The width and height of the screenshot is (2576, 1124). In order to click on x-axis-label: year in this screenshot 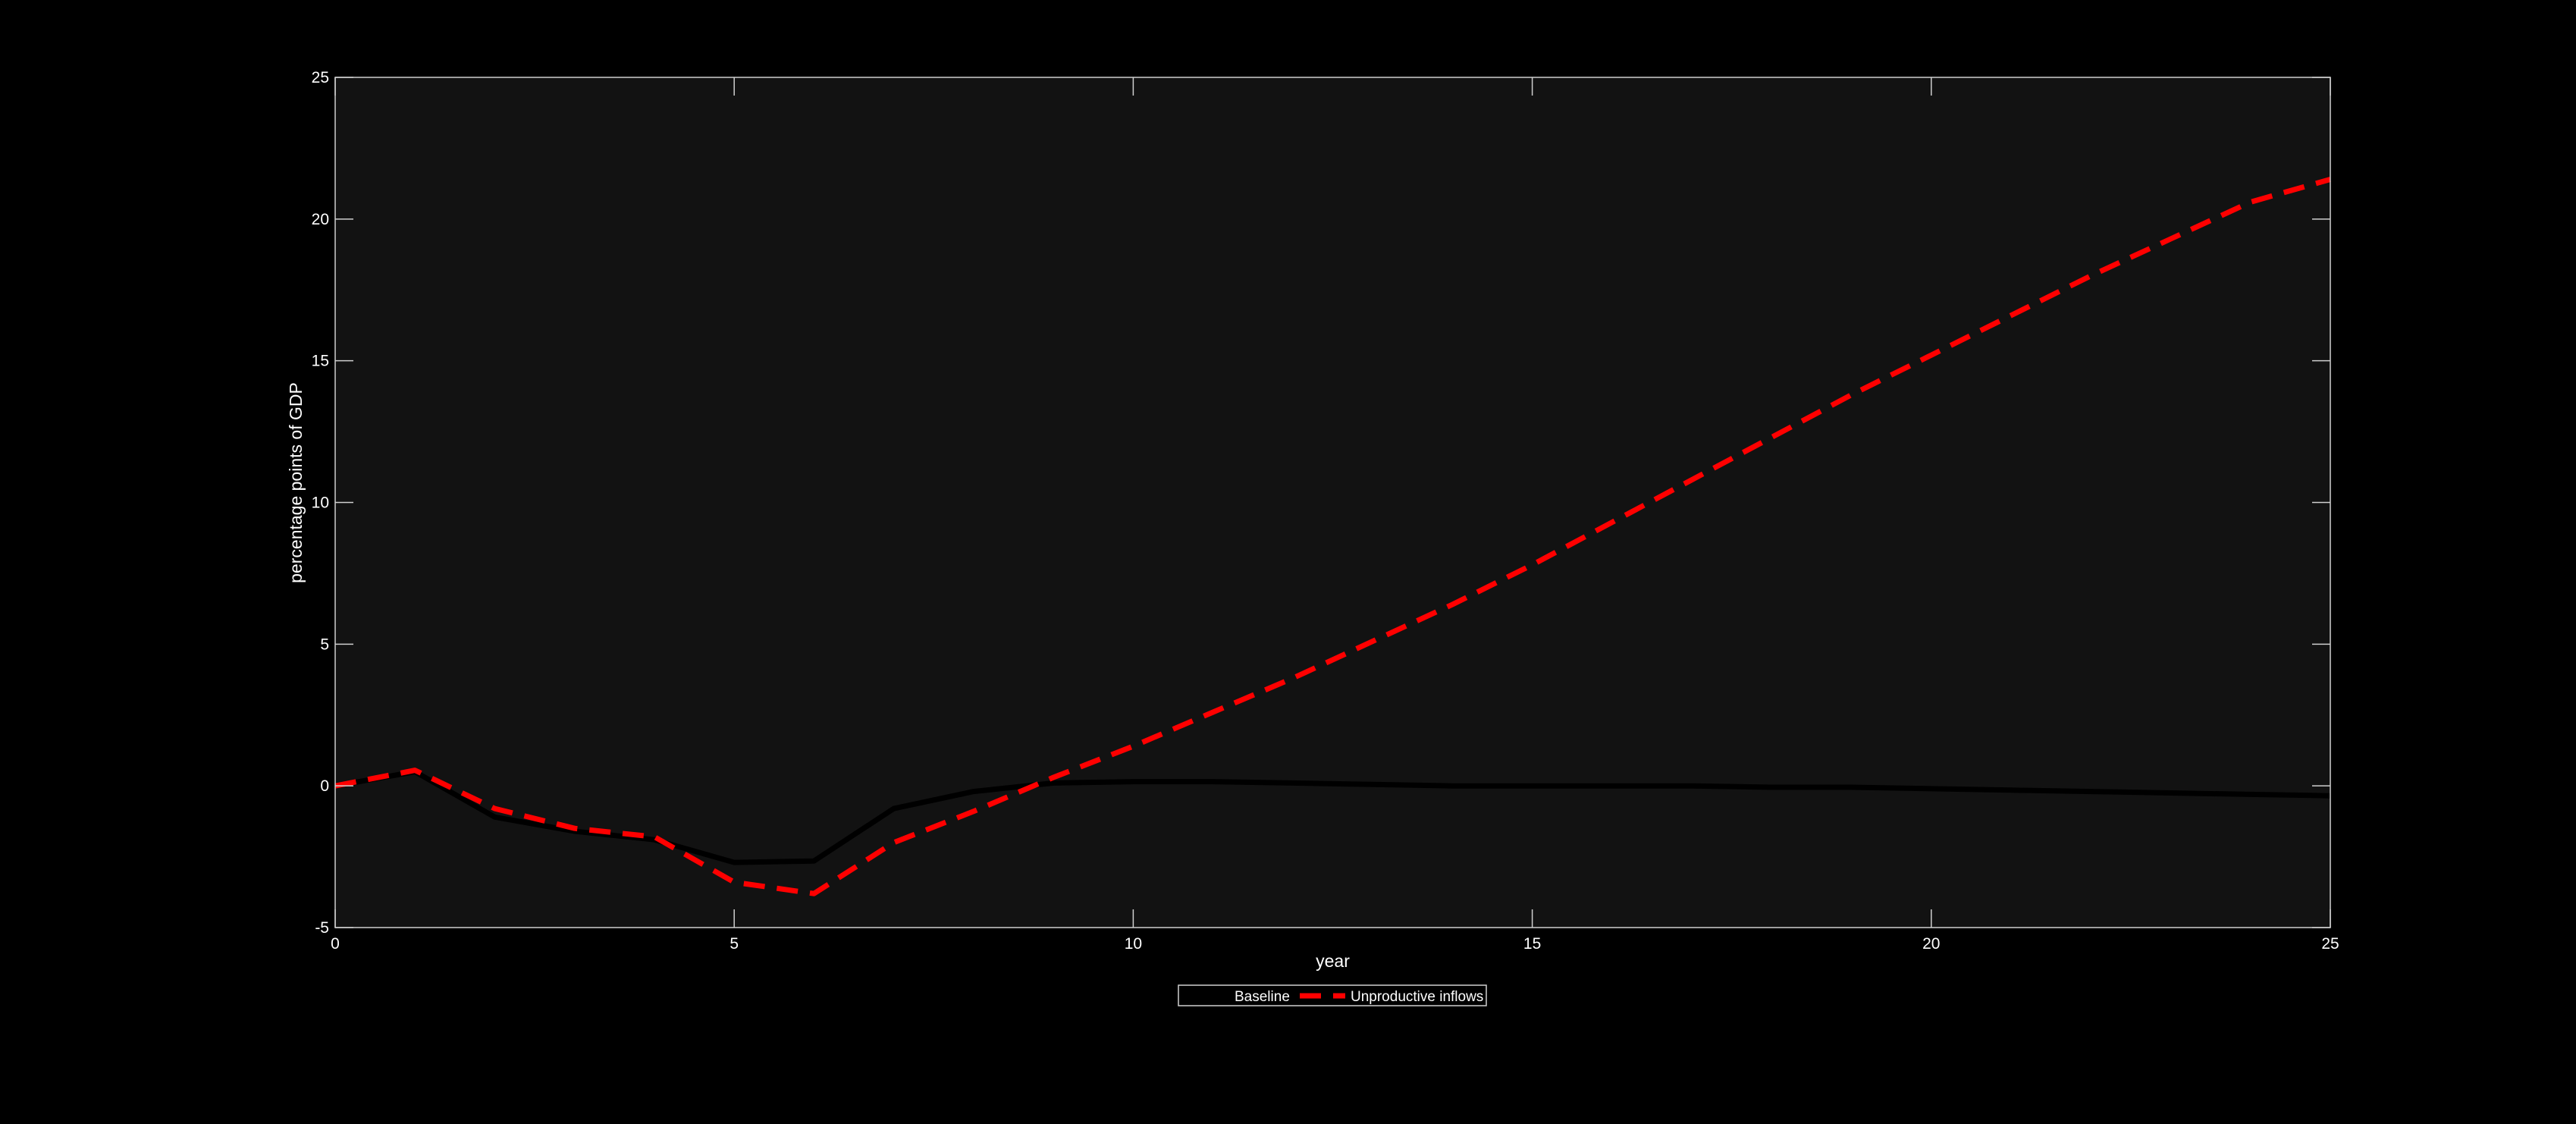, I will do `click(1333, 961)`.